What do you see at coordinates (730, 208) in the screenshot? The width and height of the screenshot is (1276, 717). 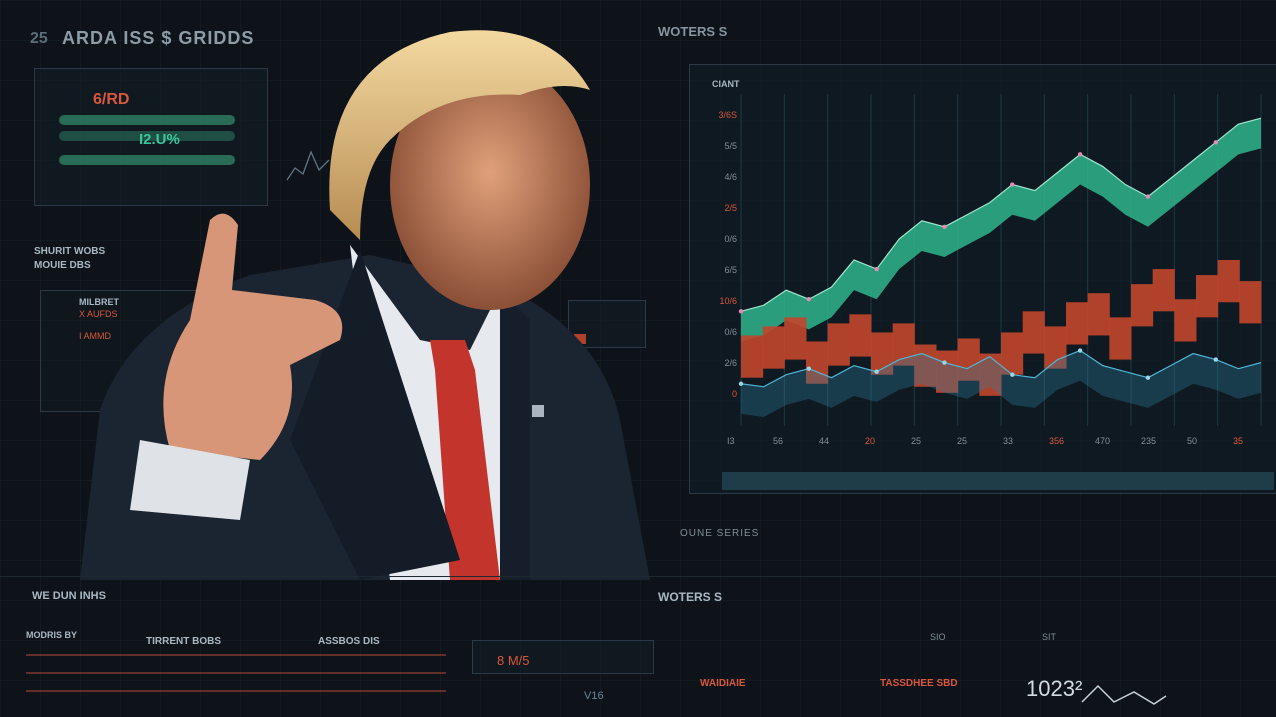 I see `y-tick-label: 2/5` at bounding box center [730, 208].